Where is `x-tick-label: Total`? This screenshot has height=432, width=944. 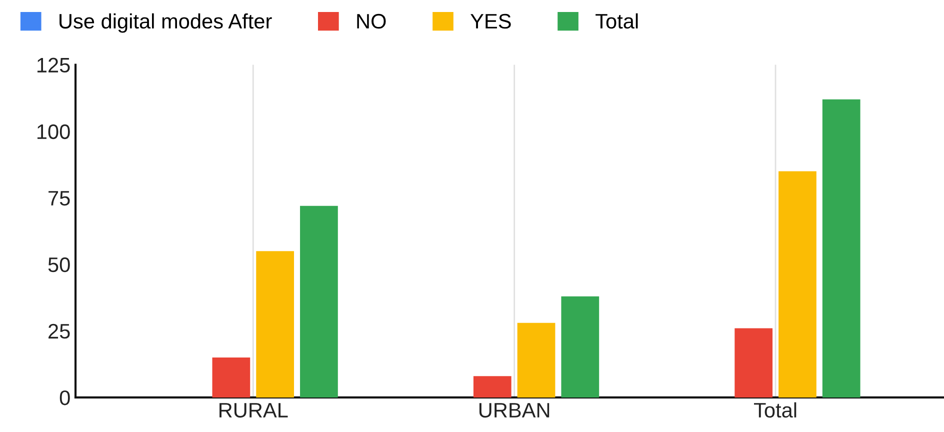 x-tick-label: Total is located at coordinates (775, 410).